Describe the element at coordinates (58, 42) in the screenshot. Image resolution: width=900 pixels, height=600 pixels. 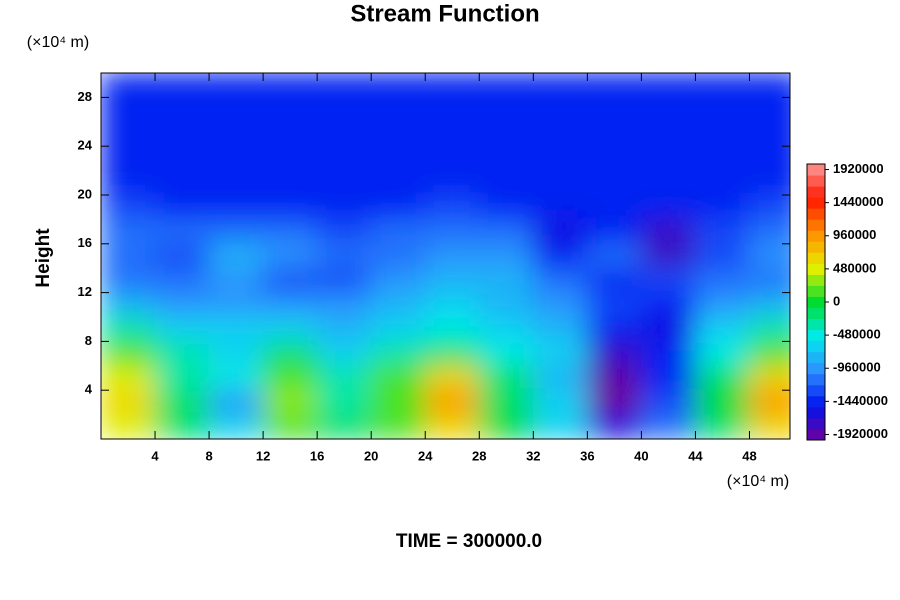
I see `y-unit: (×10⁴ m)` at that location.